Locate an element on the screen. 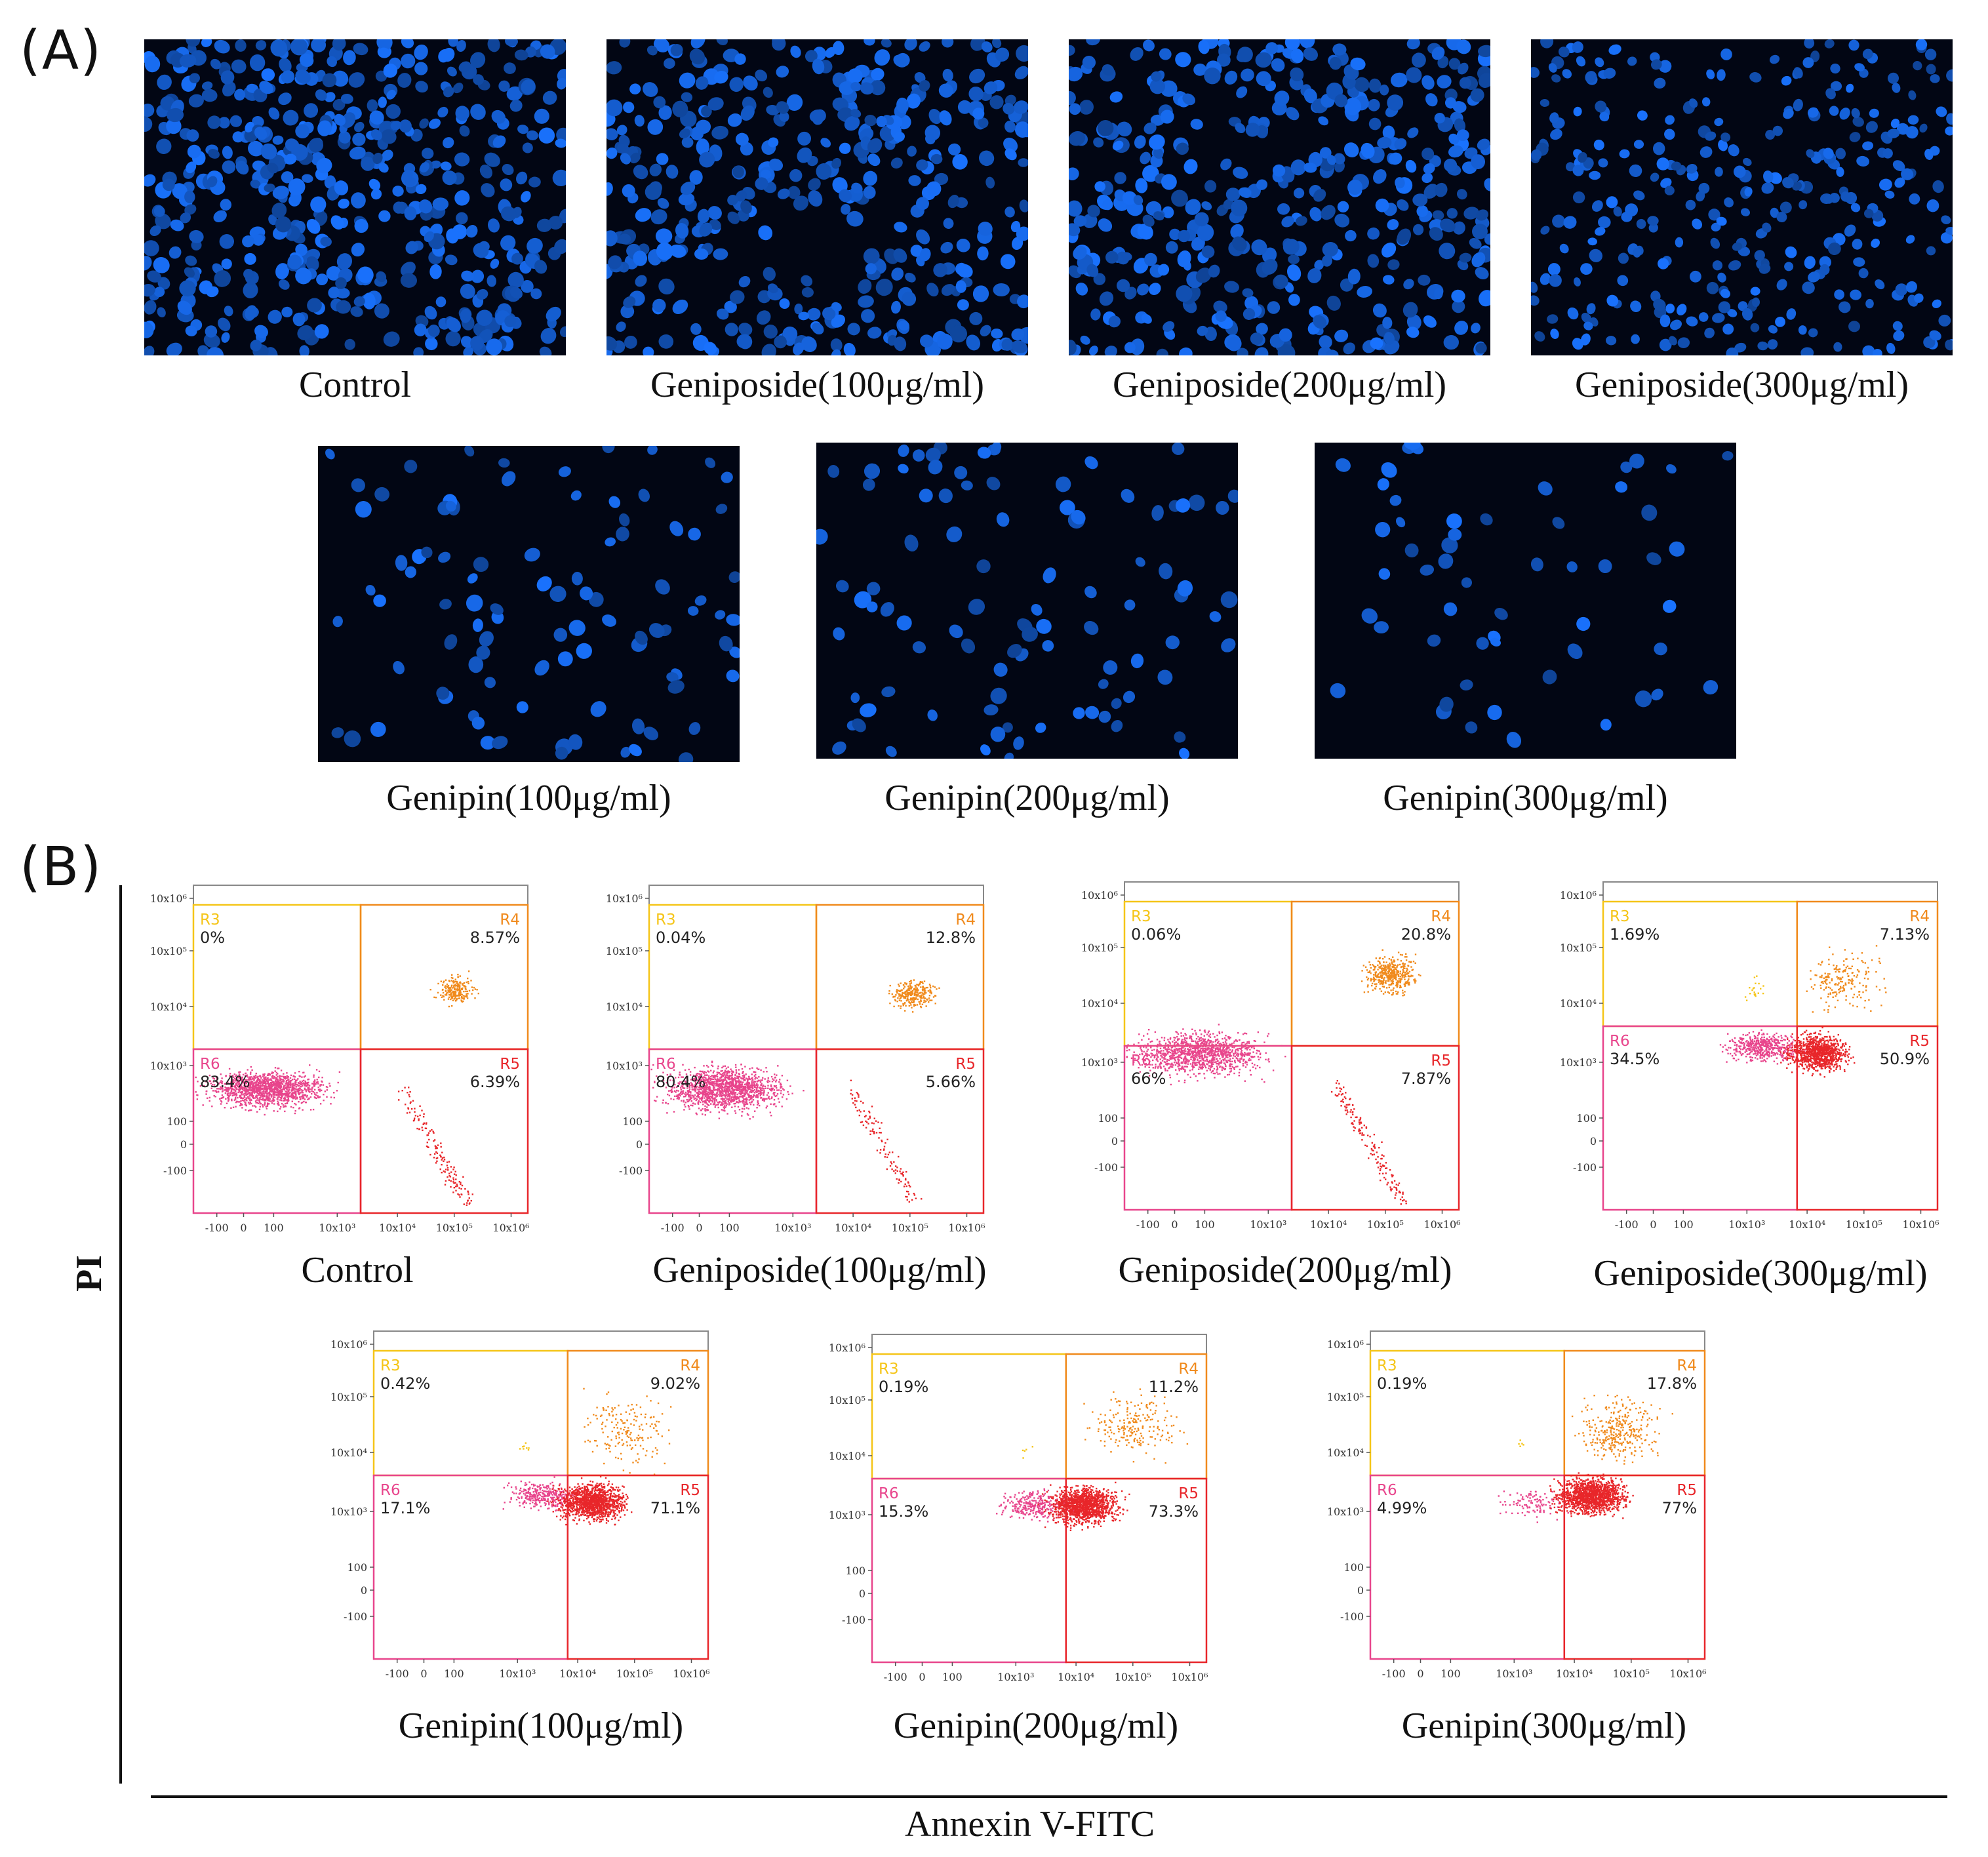  gate-label-r5: R5 is located at coordinates (1687, 1490).